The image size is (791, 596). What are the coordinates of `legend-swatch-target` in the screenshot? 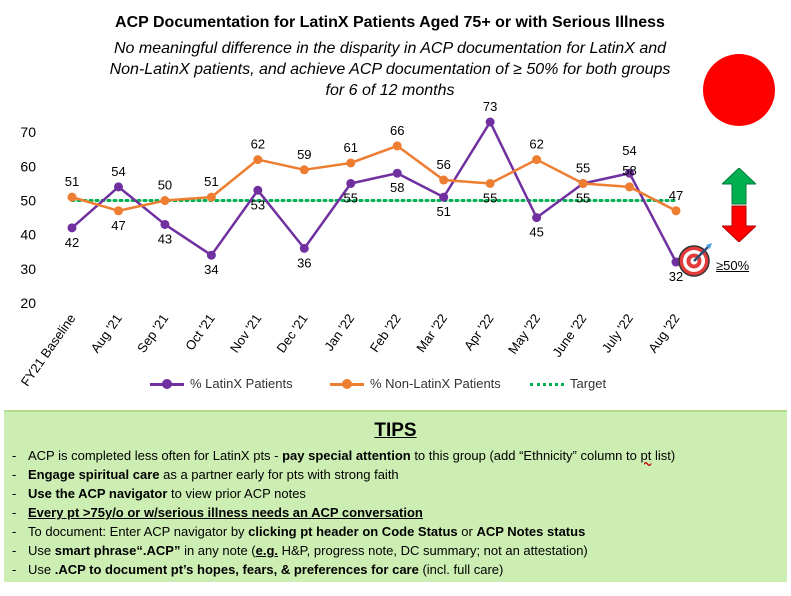 It's located at (547, 384).